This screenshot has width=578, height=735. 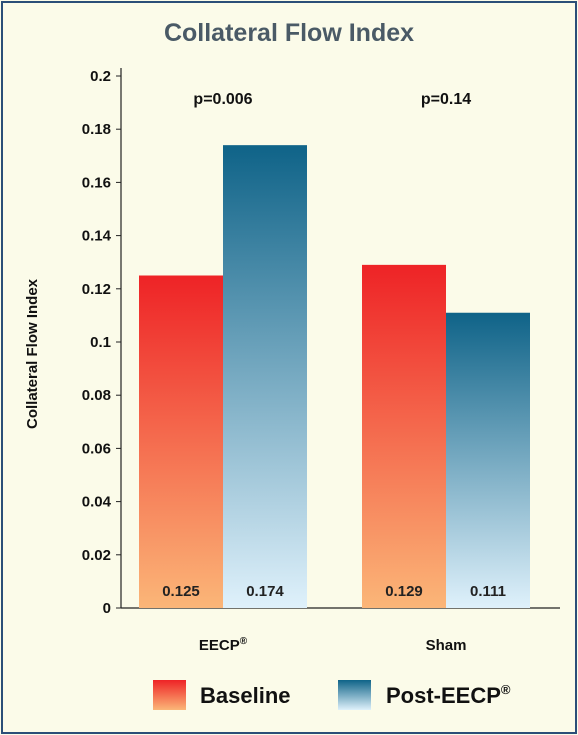 I want to click on y-tick-label: 0.16, so click(x=96, y=182).